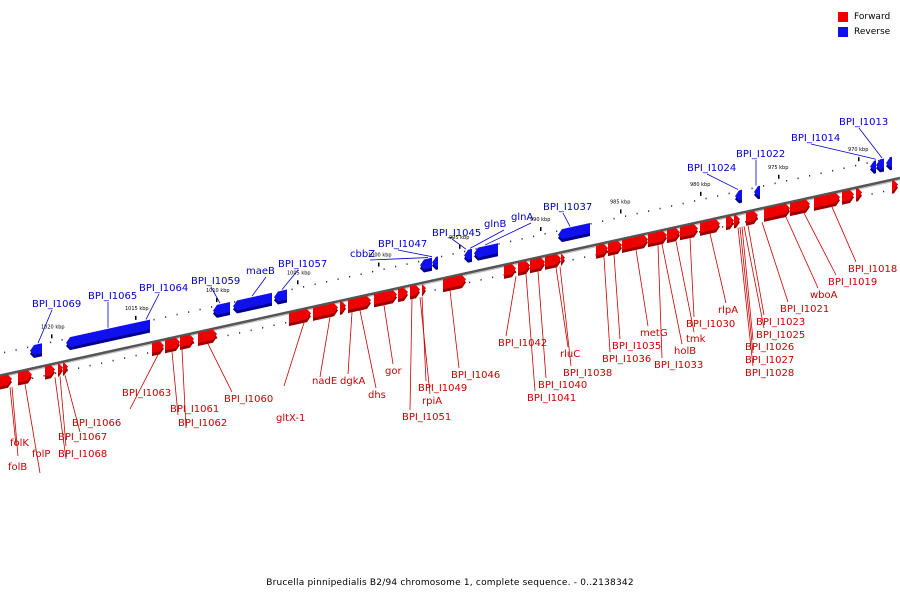 The height and width of the screenshot is (600, 900). Describe the element at coordinates (567, 207) in the screenshot. I see `gene-label-reverse: BPI_I1037` at that location.